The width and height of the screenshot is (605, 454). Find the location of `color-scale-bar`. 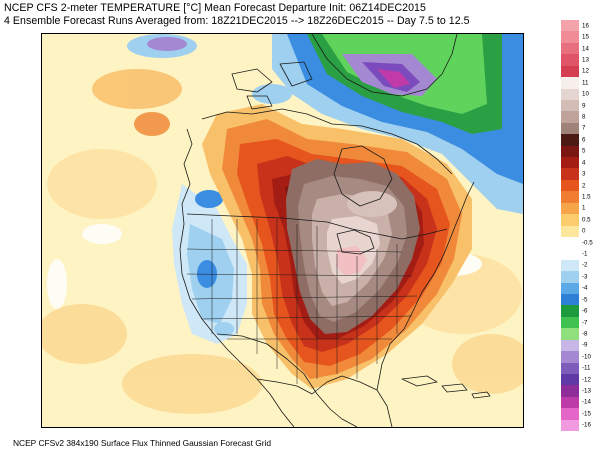

color-scale-bar is located at coordinates (570, 226).